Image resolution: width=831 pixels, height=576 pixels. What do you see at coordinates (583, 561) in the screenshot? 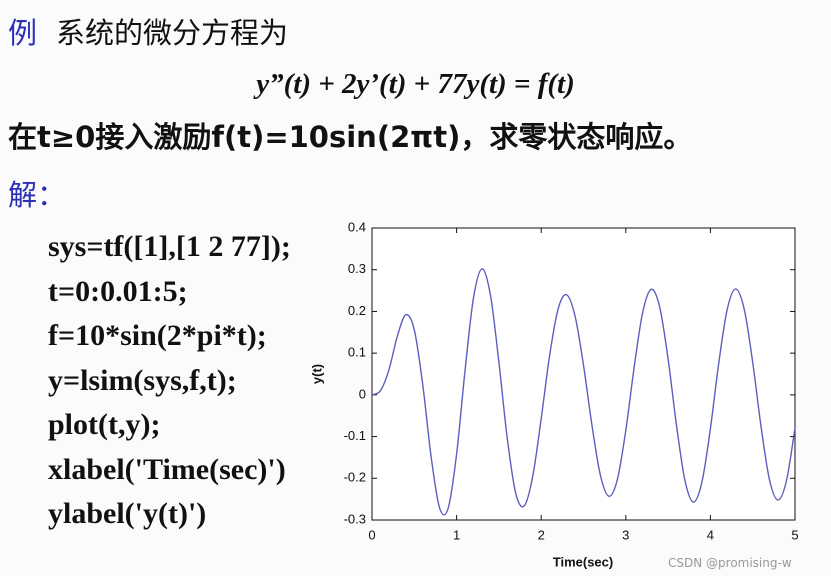
I see `x-axis-label: Time(sec)` at bounding box center [583, 561].